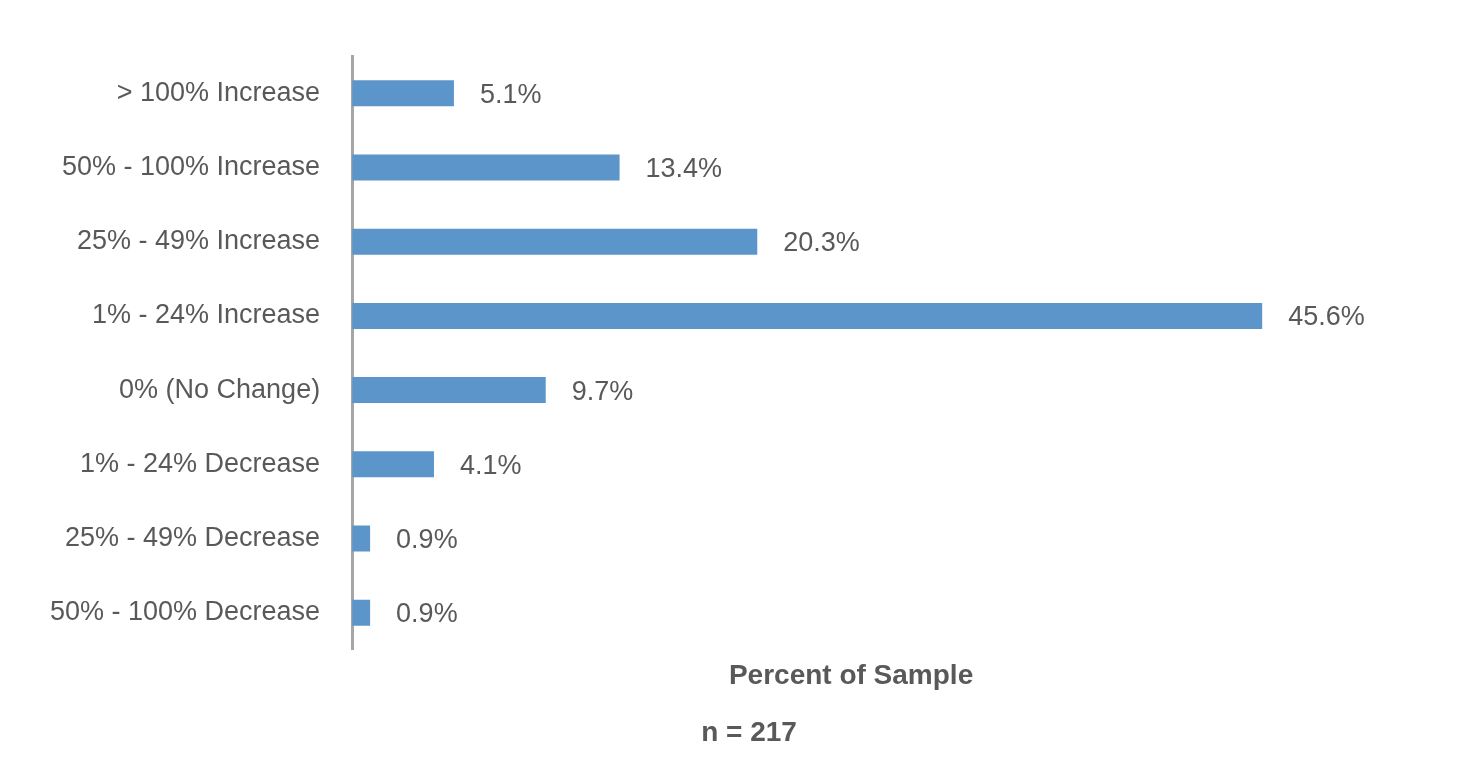  Describe the element at coordinates (821, 242) in the screenshot. I see `data-label: 20.3%` at that location.